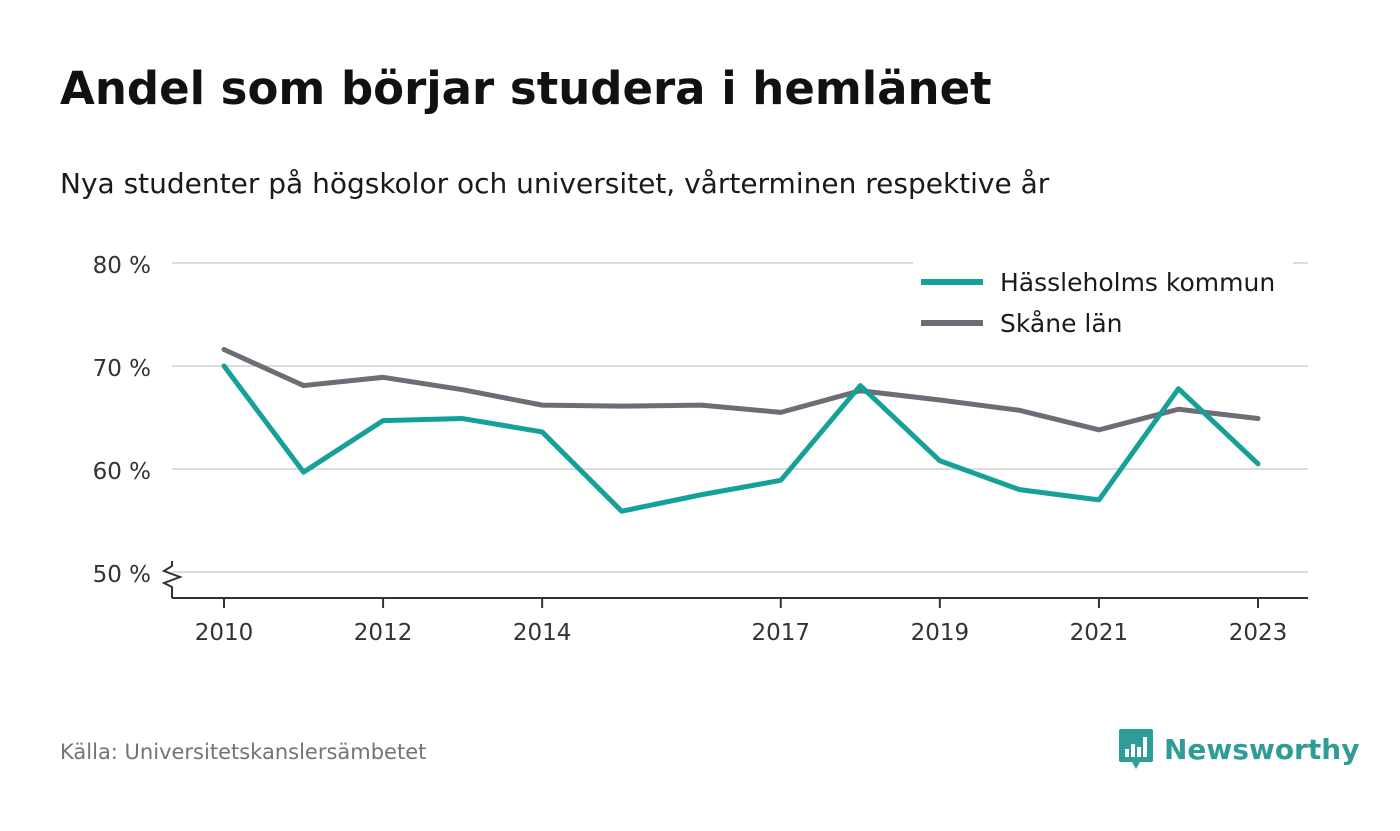 Image resolution: width=1400 pixels, height=831 pixels. Describe the element at coordinates (1061, 323) in the screenshot. I see `legend-label: Skåne län` at that location.